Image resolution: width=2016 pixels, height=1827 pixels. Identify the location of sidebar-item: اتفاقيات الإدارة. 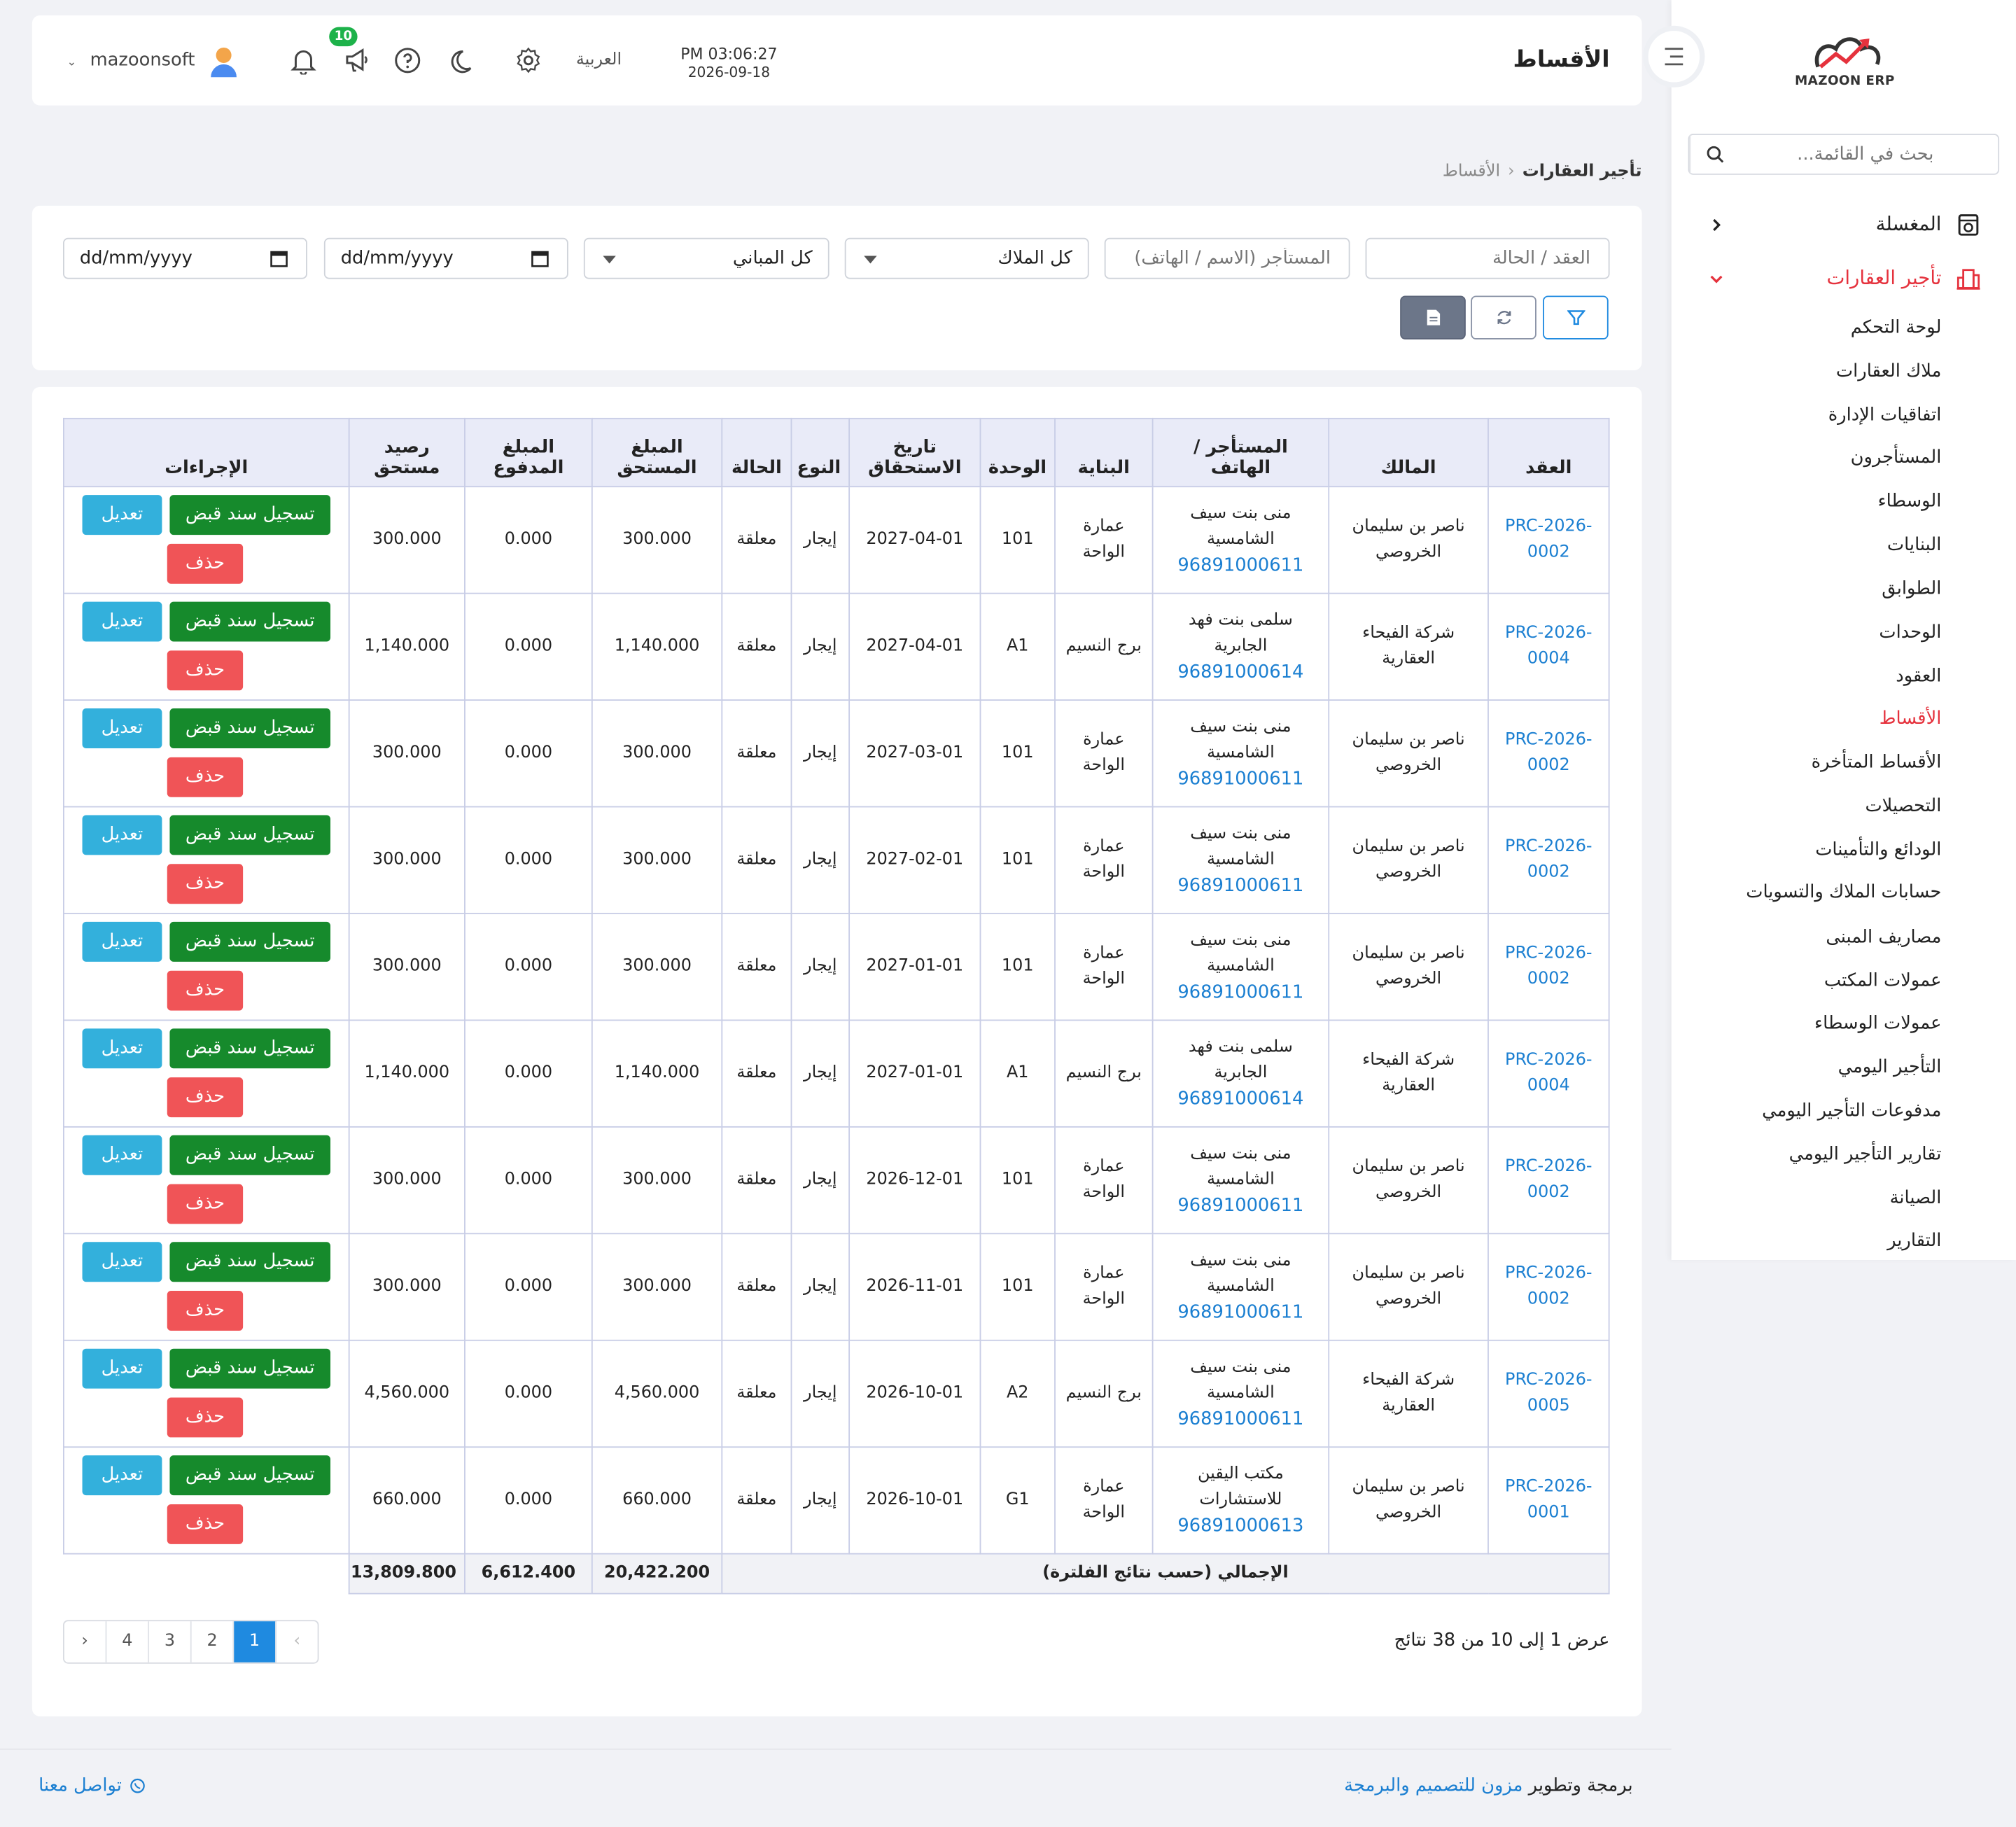
(1885, 415).